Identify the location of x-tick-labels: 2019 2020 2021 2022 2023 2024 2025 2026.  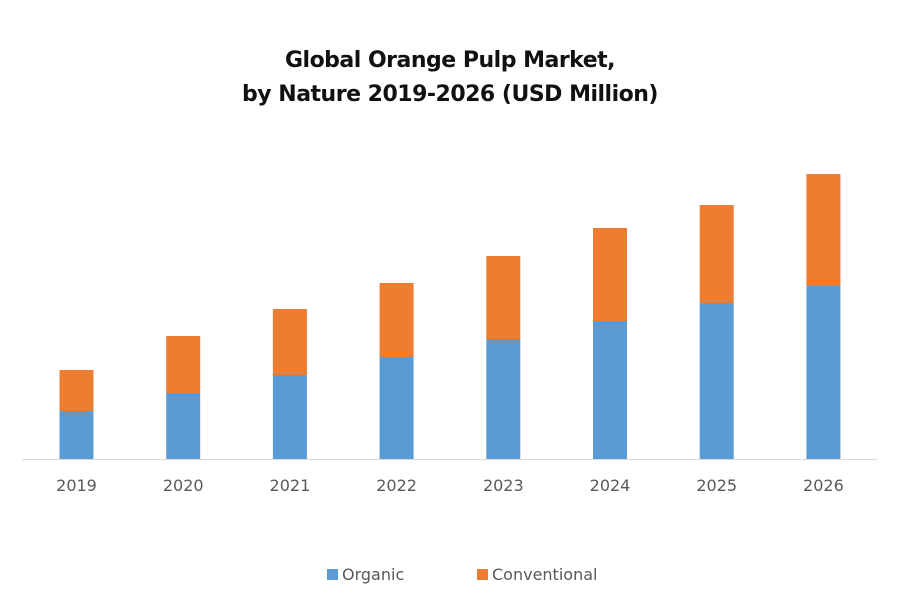
(450, 485).